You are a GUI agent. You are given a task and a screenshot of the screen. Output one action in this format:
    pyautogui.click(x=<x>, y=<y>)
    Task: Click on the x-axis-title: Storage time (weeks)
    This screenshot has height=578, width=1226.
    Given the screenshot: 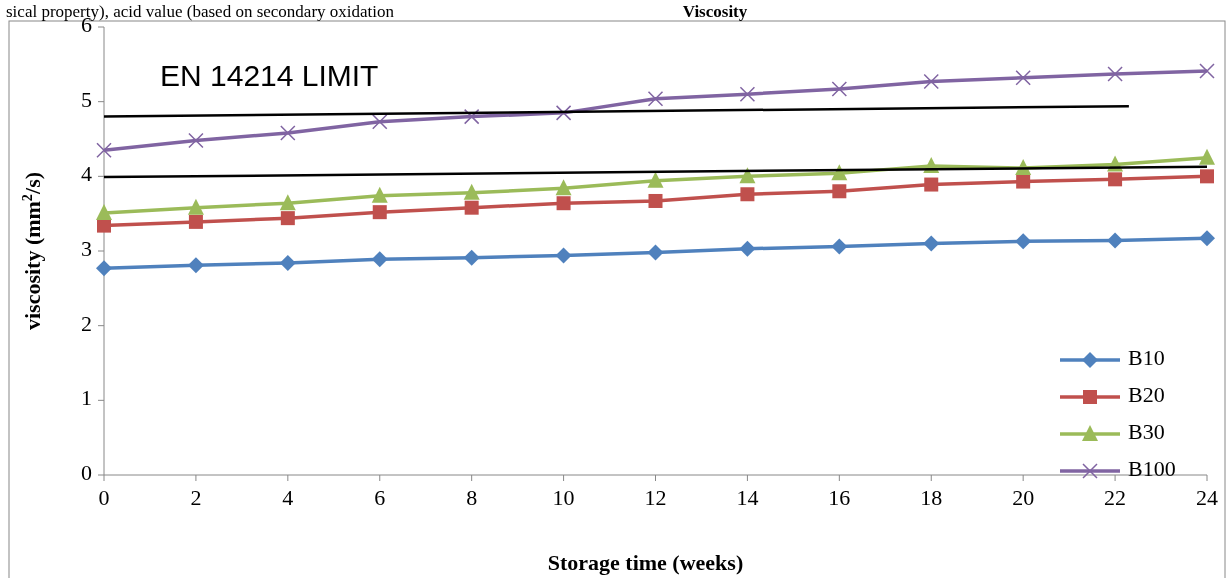 What is the action you would take?
    pyautogui.click(x=645, y=562)
    